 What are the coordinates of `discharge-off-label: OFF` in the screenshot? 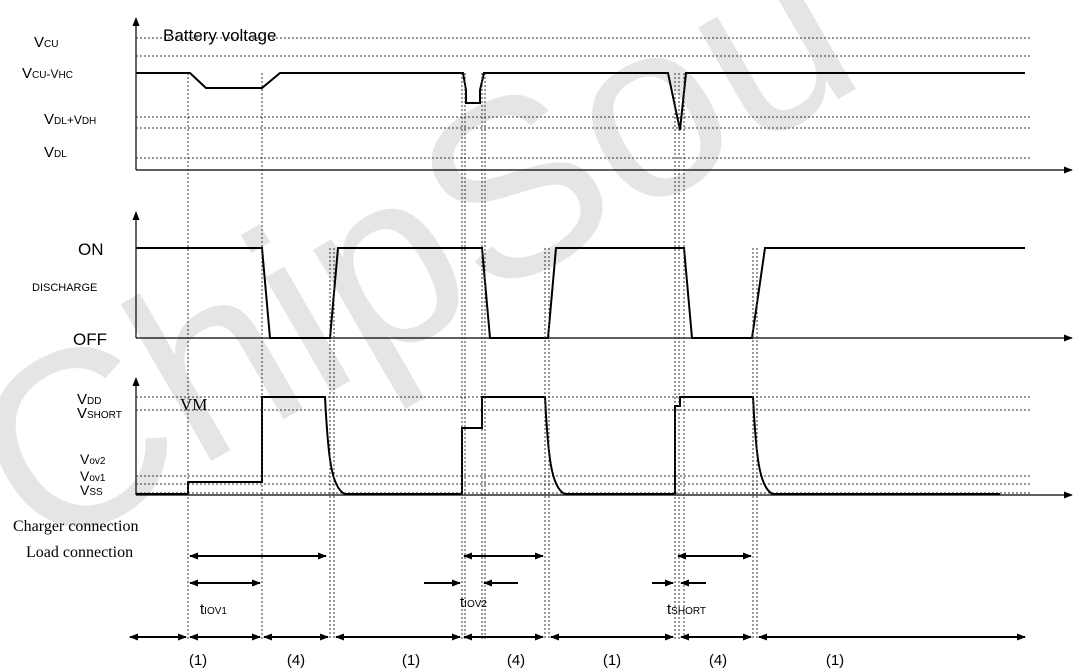 It's located at (90, 339).